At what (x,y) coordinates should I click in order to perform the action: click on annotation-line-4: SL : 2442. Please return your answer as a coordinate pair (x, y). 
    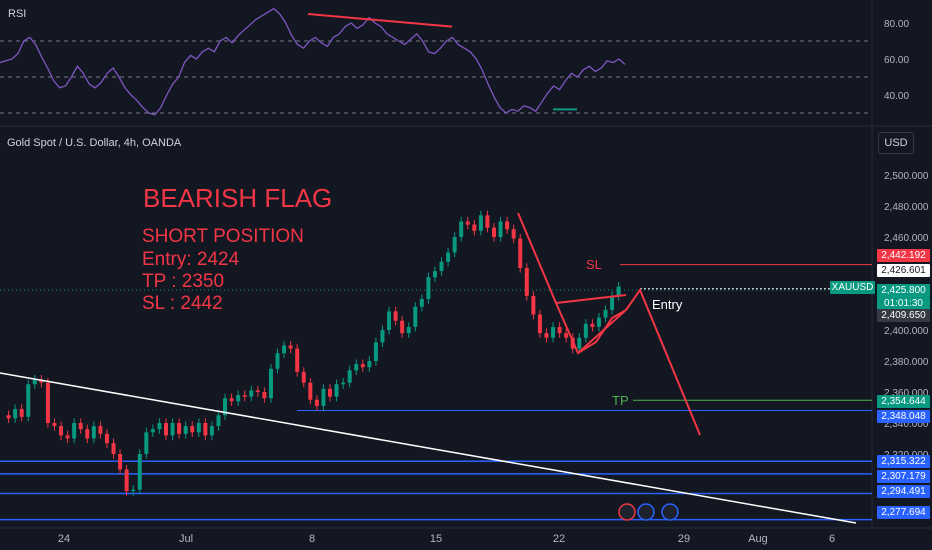
    Looking at the image, I should click on (182, 303).